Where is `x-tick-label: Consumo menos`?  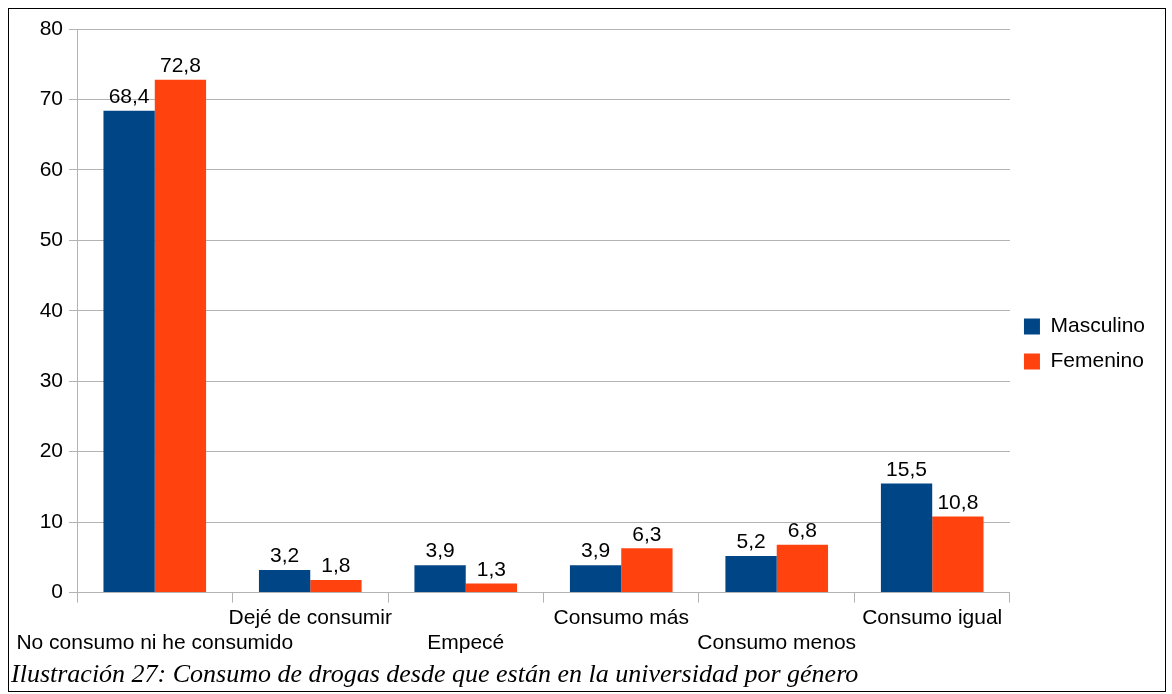 x-tick-label: Consumo menos is located at coordinates (777, 642).